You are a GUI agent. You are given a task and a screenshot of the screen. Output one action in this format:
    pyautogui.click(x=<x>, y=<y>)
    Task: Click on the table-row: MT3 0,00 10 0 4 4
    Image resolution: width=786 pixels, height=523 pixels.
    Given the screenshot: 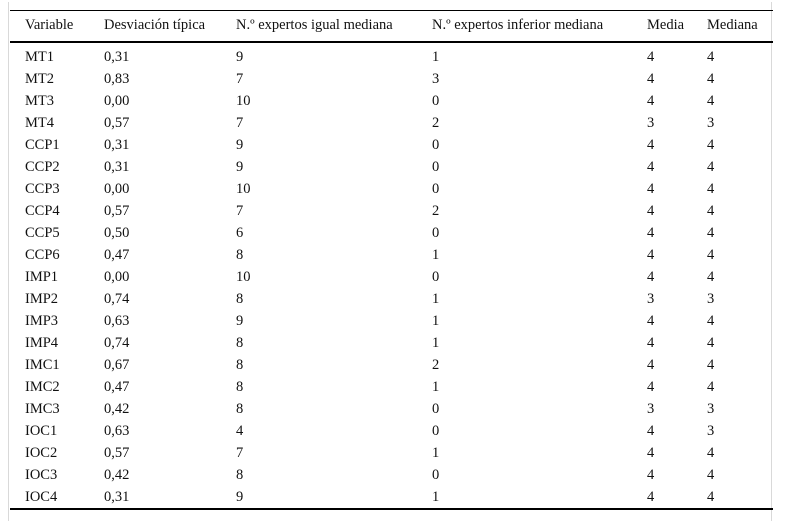 What is the action you would take?
    pyautogui.click(x=391, y=101)
    